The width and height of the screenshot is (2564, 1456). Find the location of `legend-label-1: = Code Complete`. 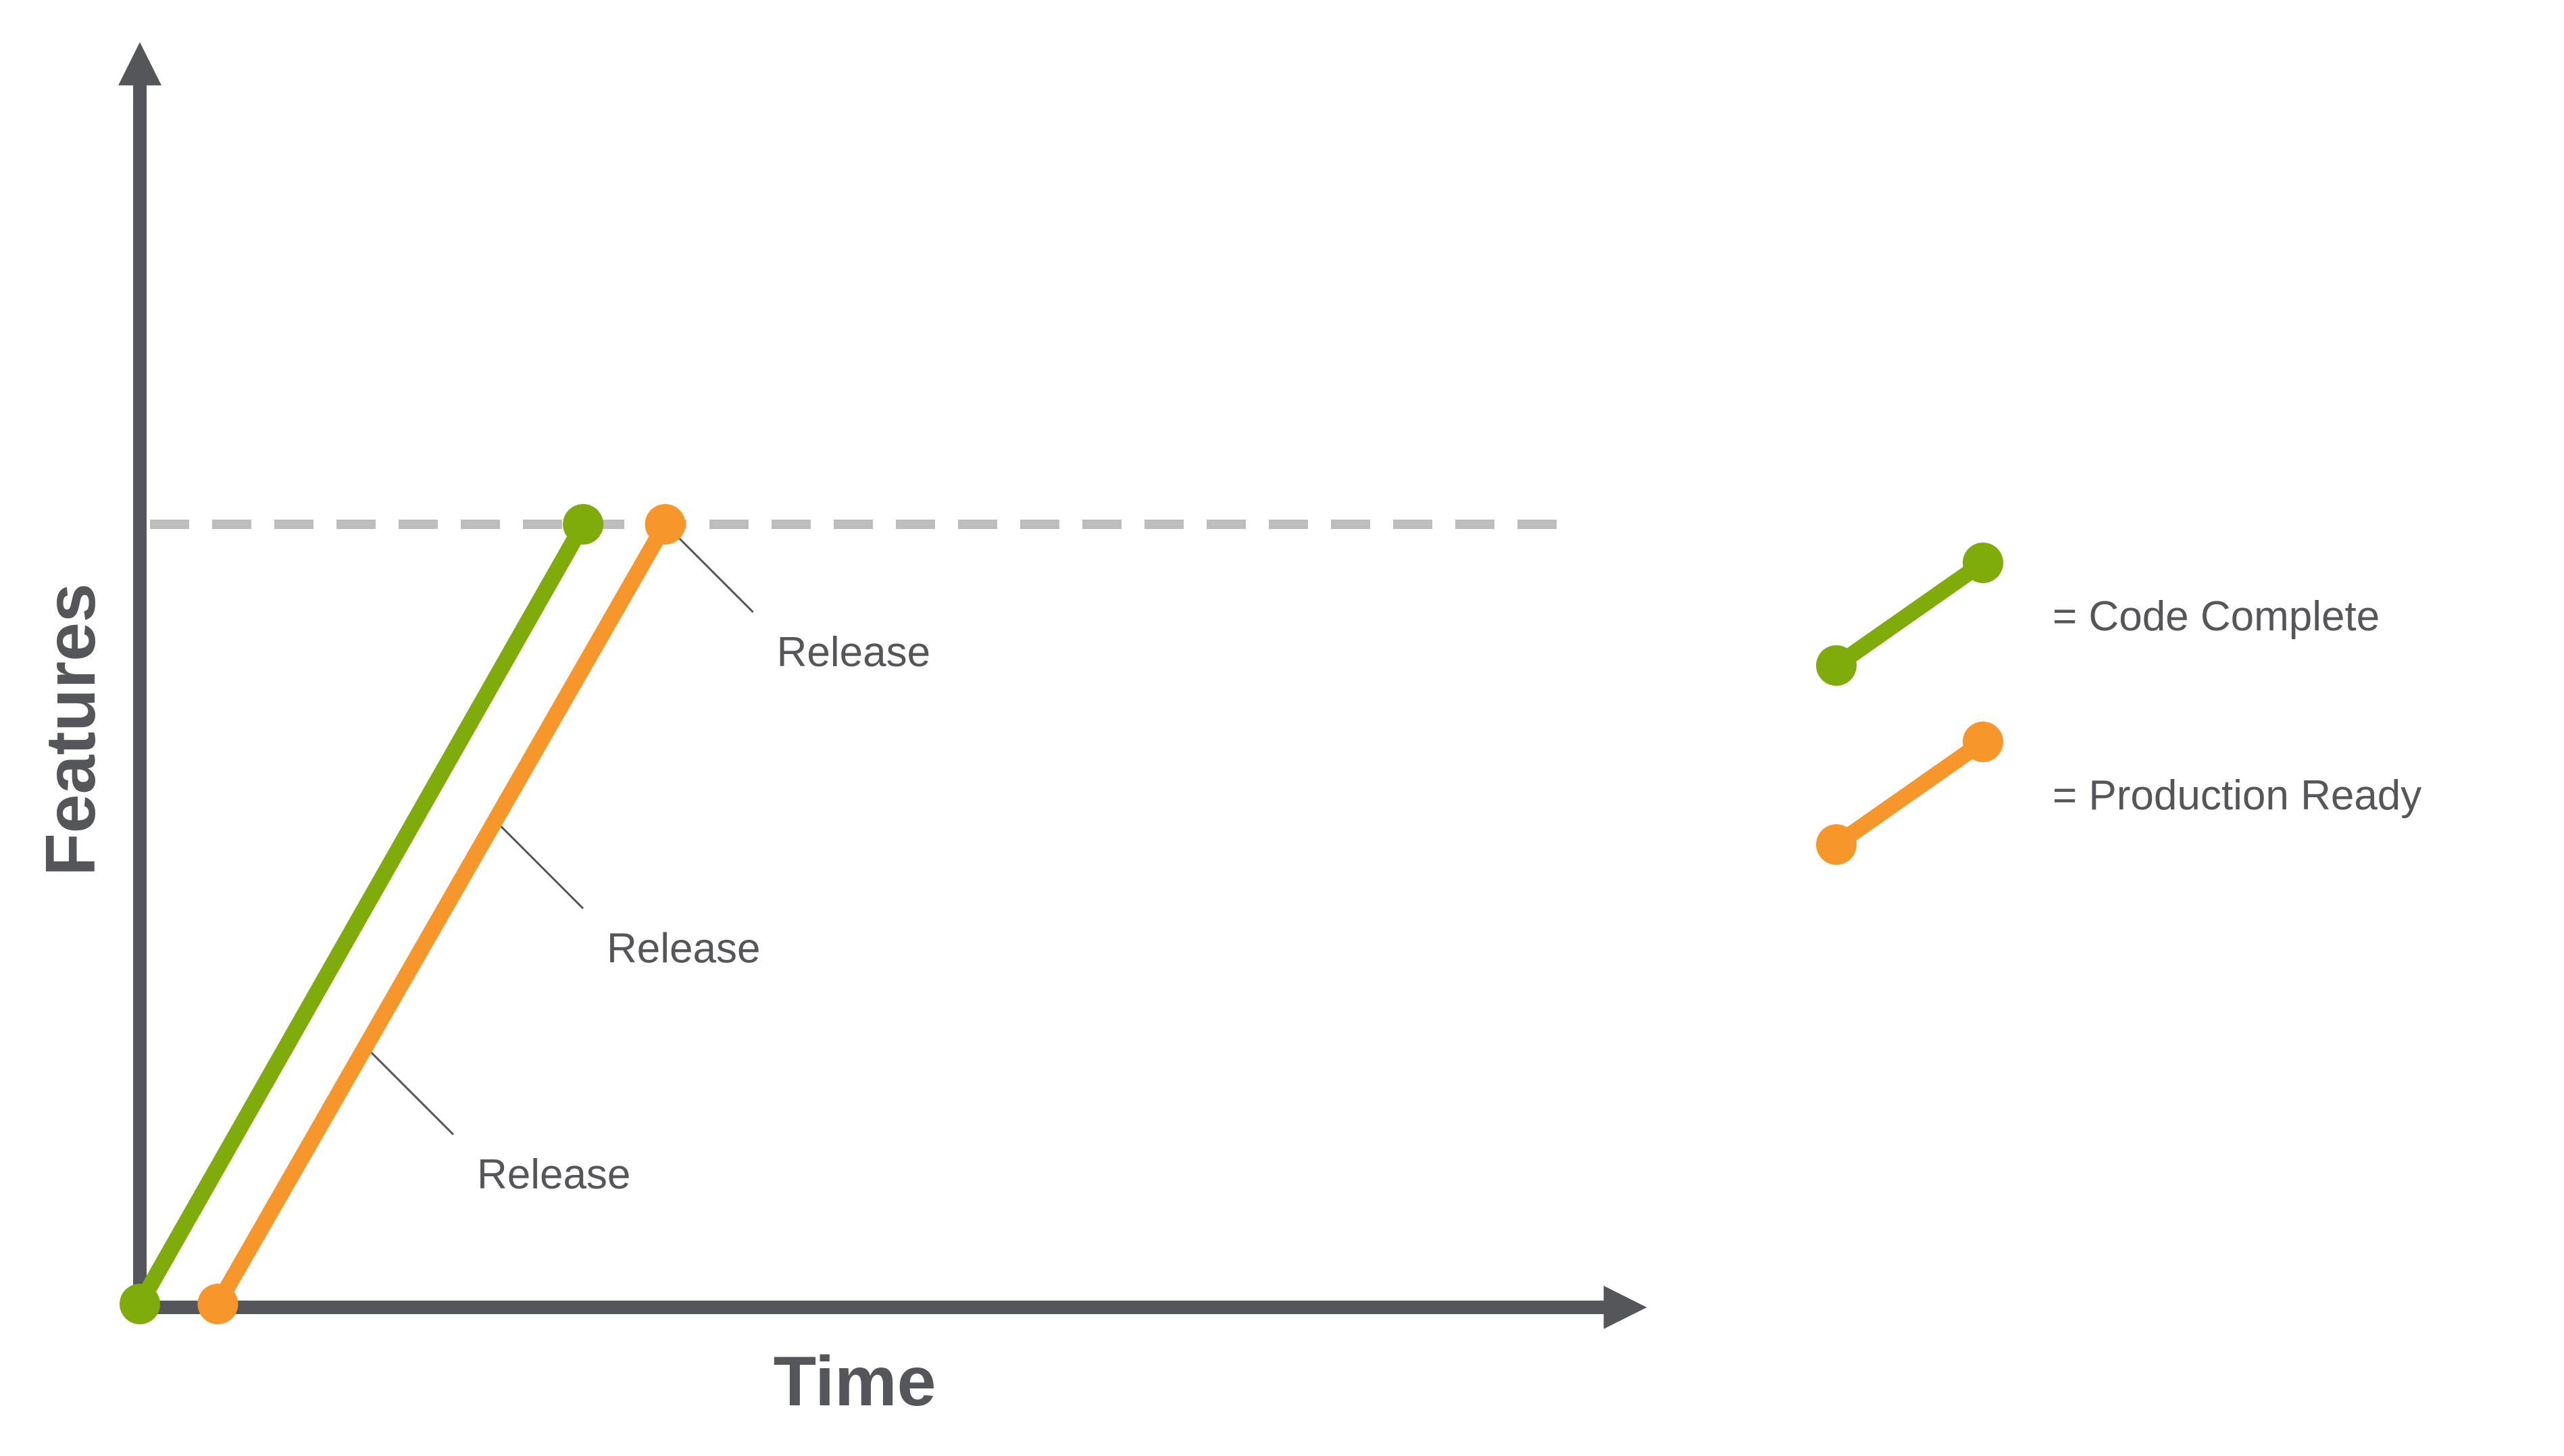

legend-label-1: = Code Complete is located at coordinates (2216, 616).